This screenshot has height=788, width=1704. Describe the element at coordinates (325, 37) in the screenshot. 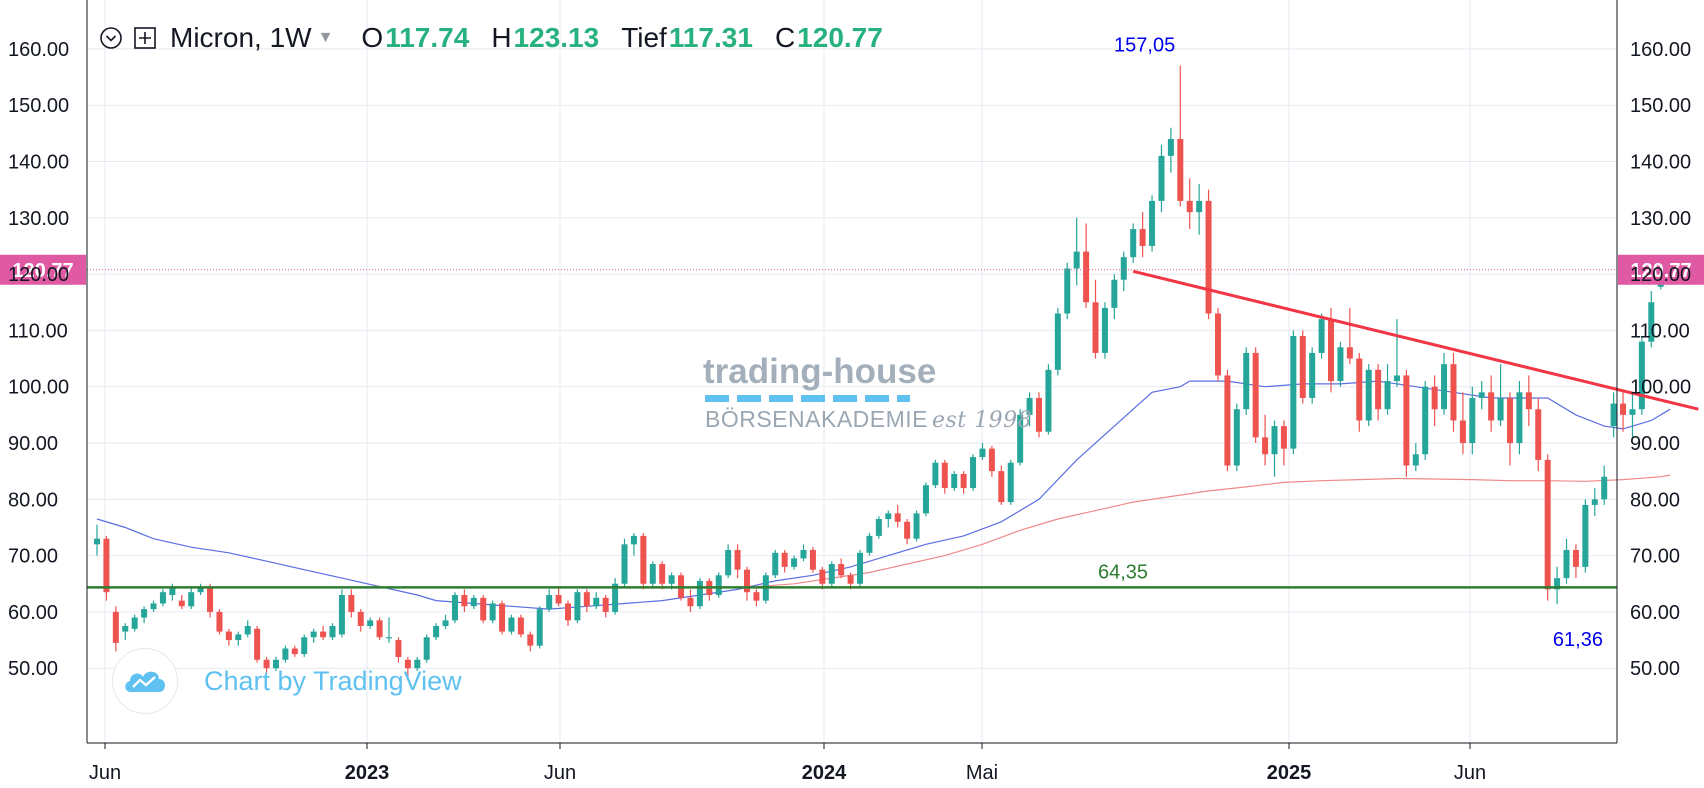

I see `symbol-dropdown-caret-icon: ▼` at that location.